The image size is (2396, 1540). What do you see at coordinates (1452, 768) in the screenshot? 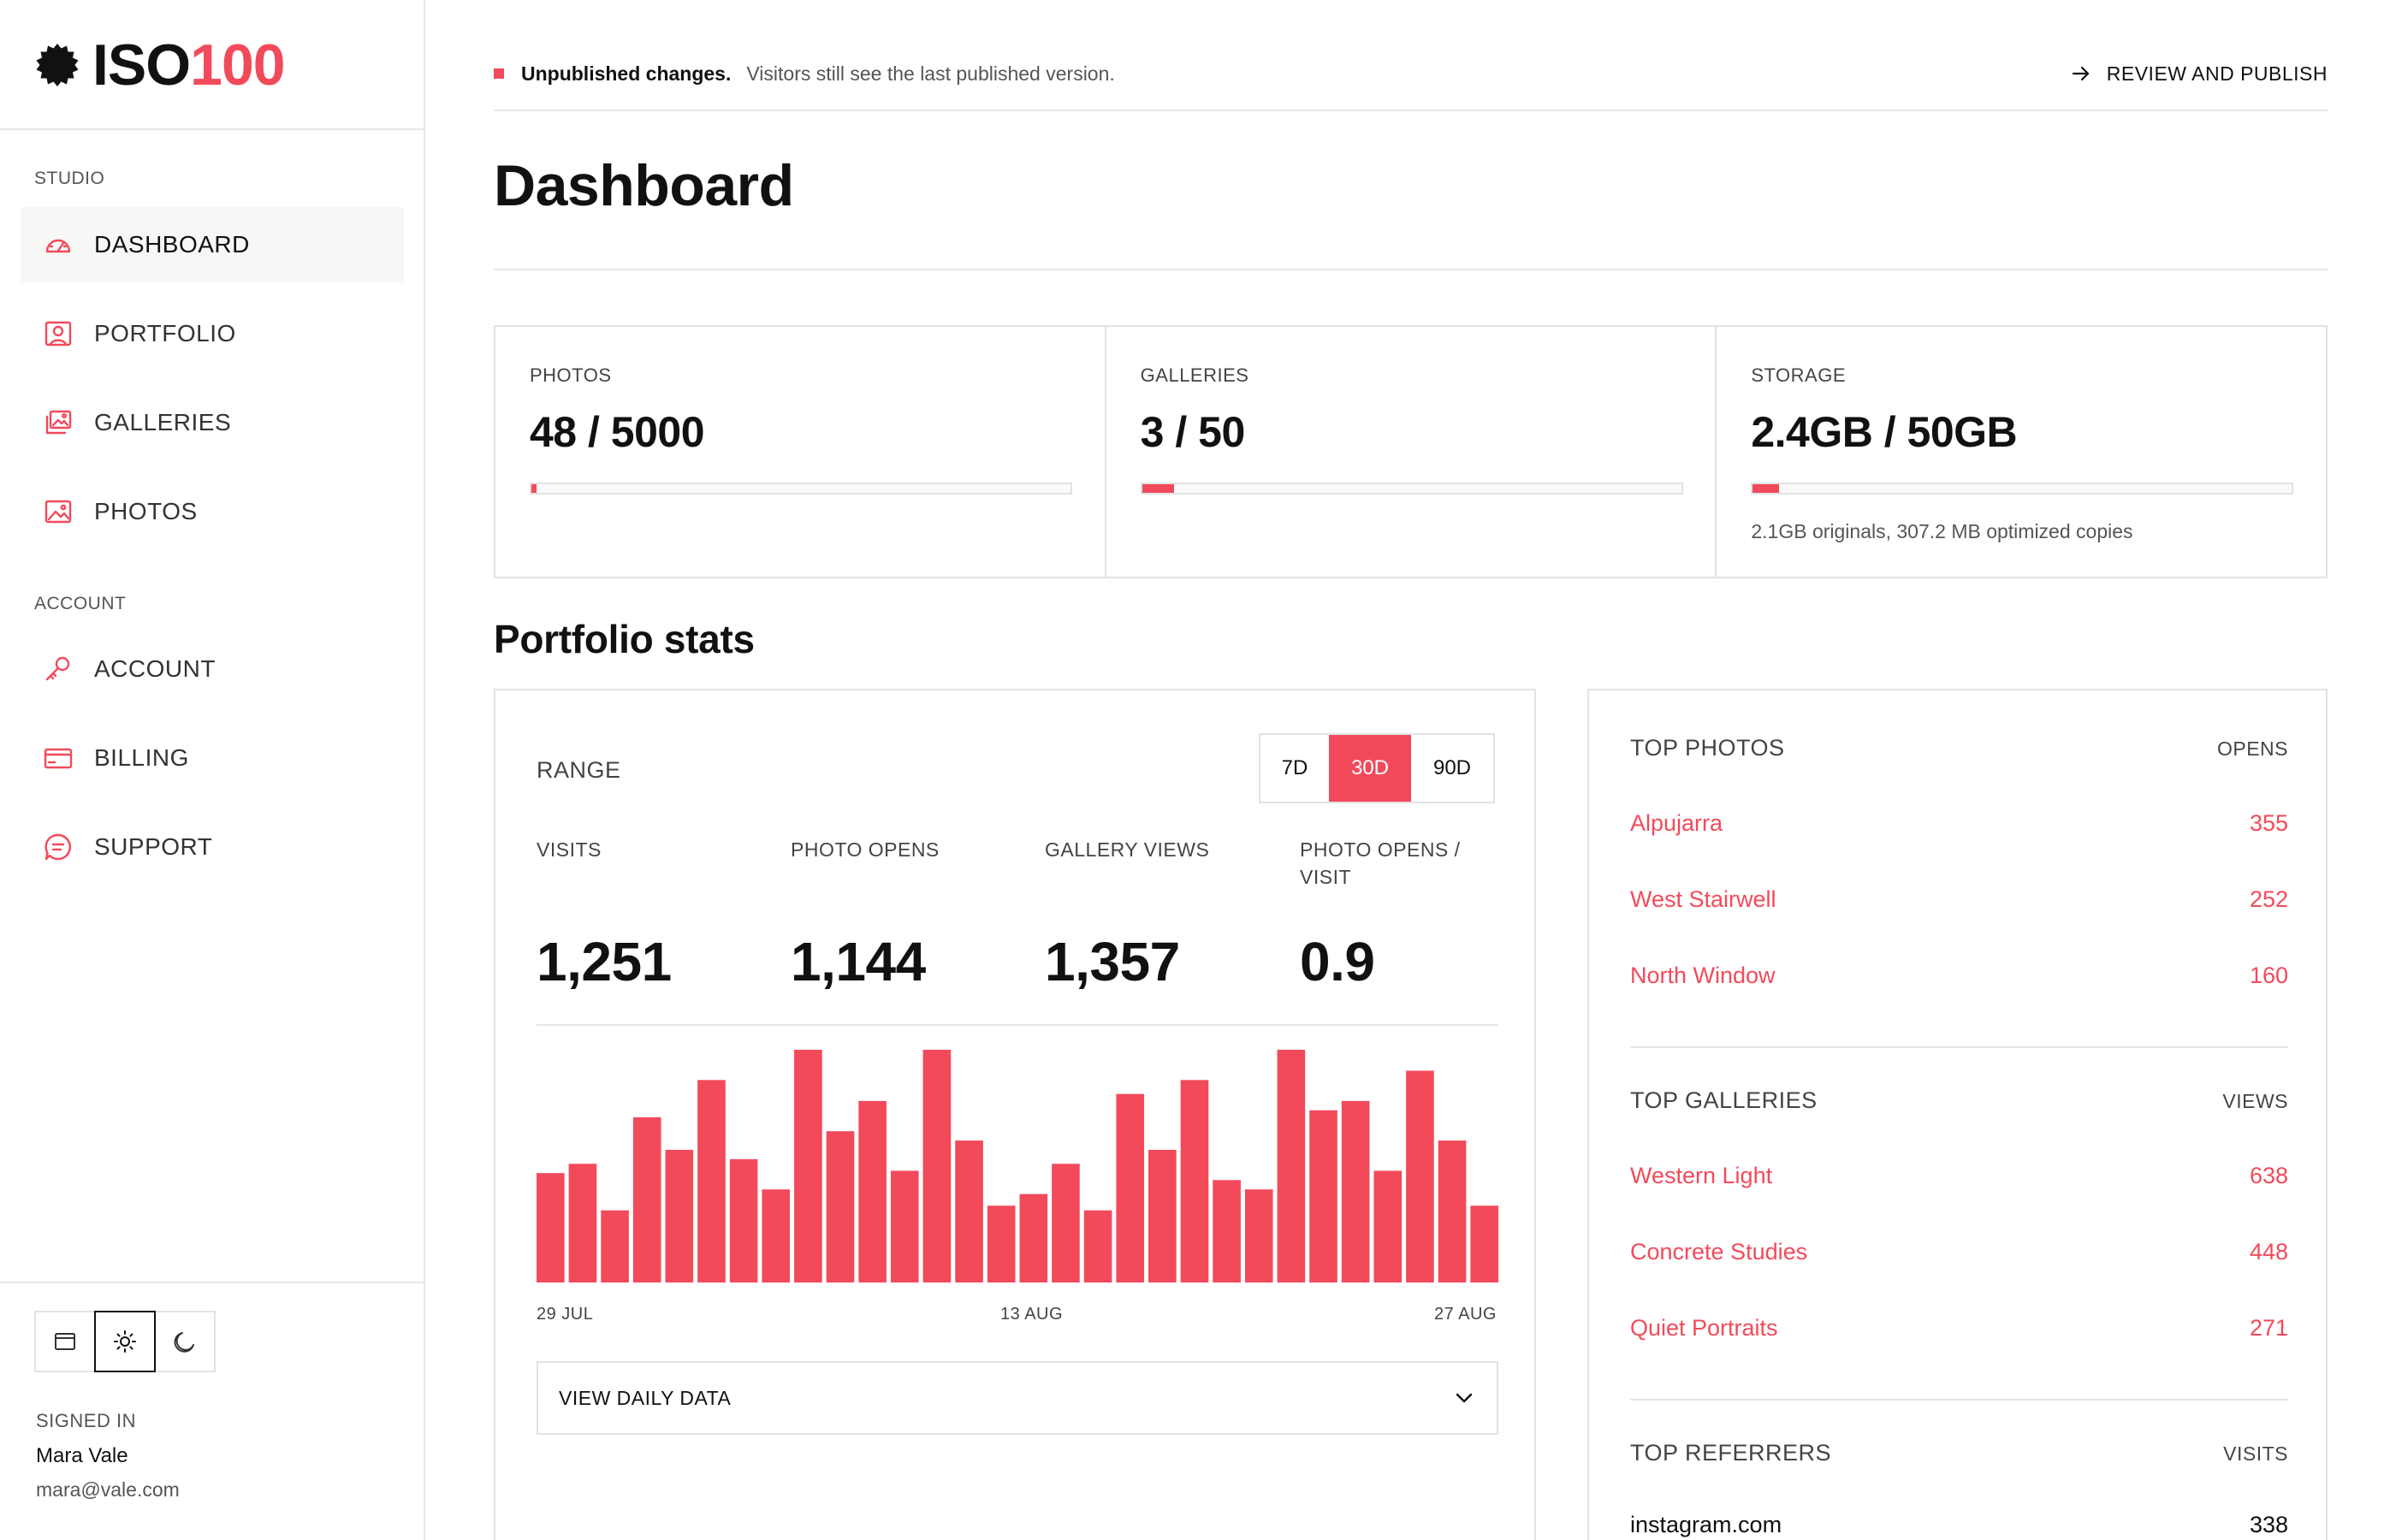
I see `range-90d-button: 90D` at bounding box center [1452, 768].